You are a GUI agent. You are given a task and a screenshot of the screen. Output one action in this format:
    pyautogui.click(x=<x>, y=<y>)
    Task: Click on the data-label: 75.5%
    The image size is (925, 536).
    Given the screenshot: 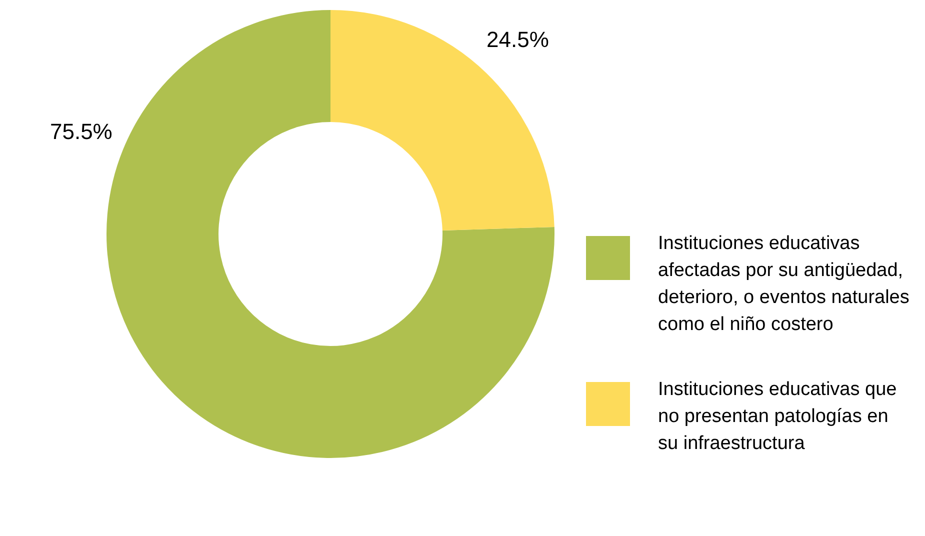 What is the action you would take?
    pyautogui.click(x=81, y=131)
    